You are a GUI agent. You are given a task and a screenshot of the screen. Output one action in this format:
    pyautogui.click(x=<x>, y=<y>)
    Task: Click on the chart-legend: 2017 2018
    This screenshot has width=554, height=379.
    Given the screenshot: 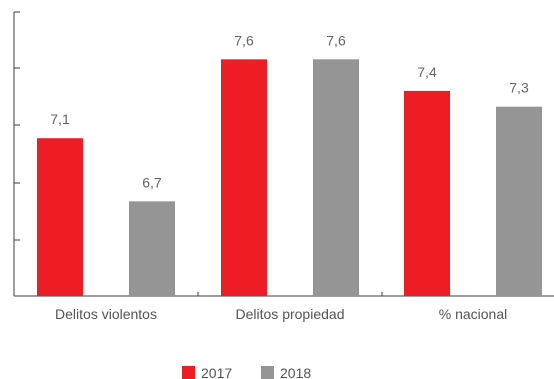 What is the action you would take?
    pyautogui.click(x=246, y=372)
    